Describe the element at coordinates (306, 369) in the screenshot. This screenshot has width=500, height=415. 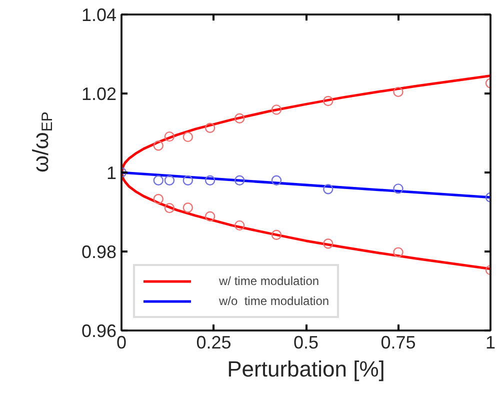
I see `x-axis-title: Perturbation [%]` at that location.